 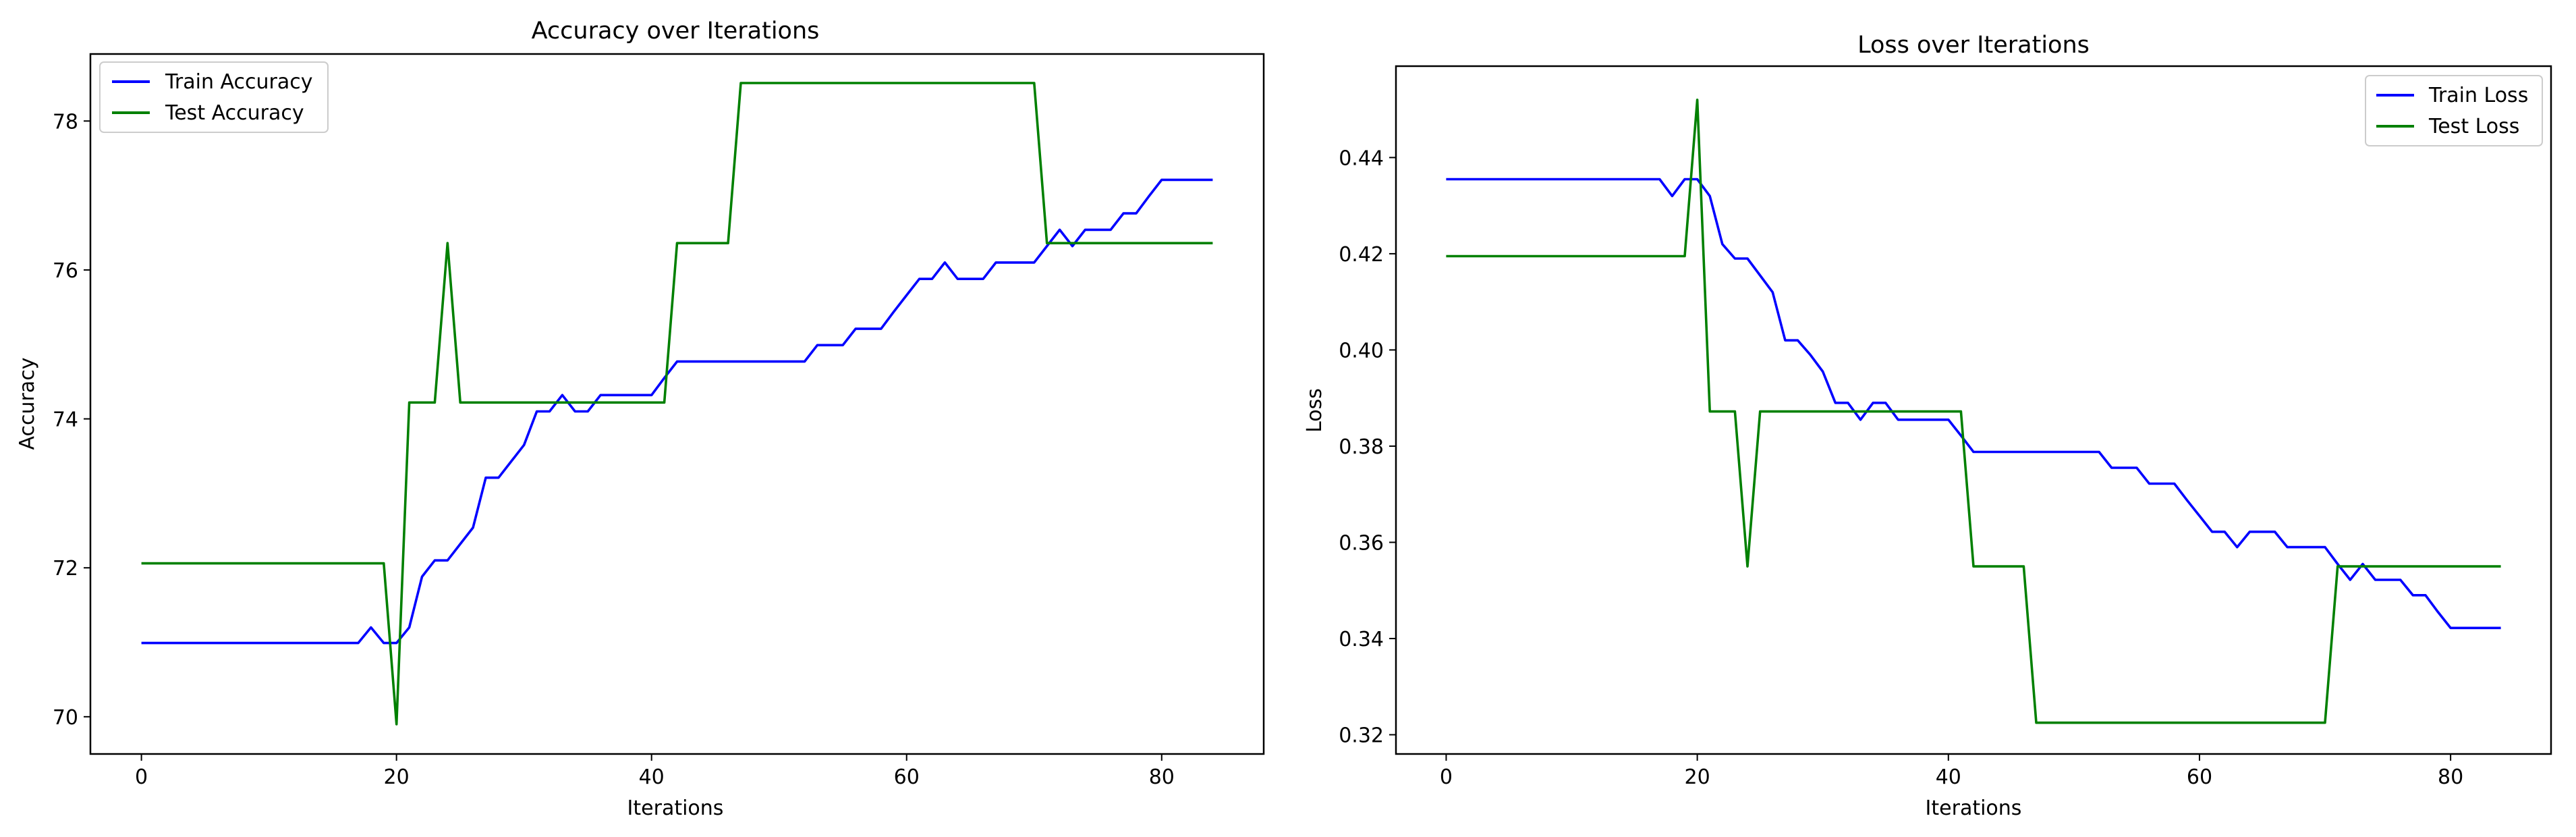 I want to click on accuracy-legend: Train Accuracy Test Accuracy, so click(x=214, y=97).